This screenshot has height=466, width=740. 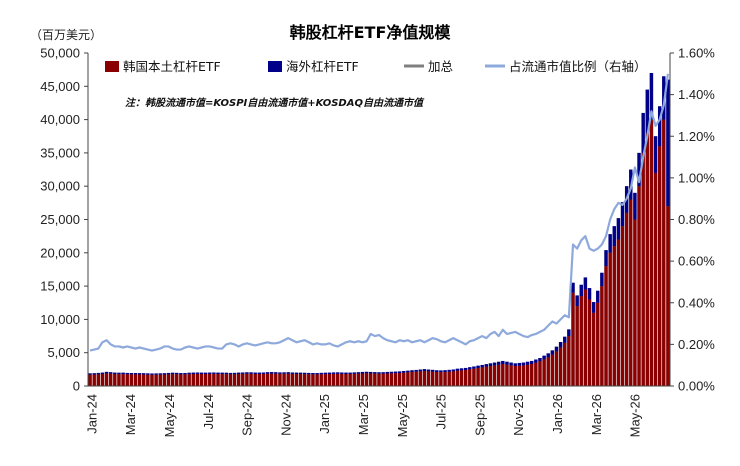 I want to click on left-tick-label: 15,000, so click(x=60, y=286).